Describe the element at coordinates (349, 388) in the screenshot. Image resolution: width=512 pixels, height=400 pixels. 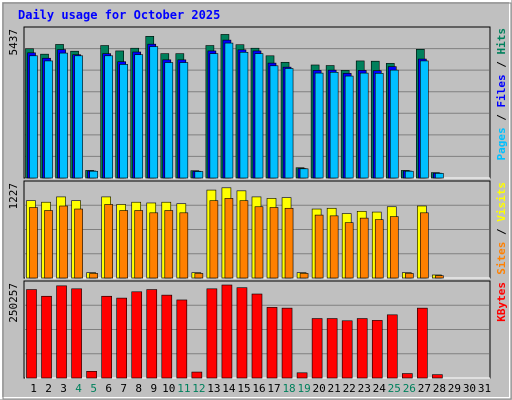
I see `x-tick-label: 22` at that location.